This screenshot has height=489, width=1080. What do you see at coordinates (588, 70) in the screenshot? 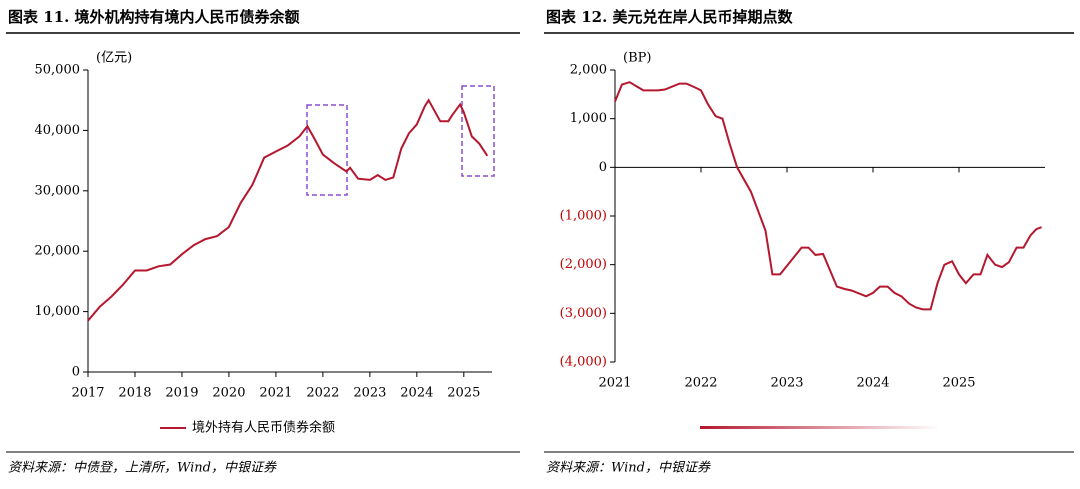
I see `y-tick-label: 2,000` at bounding box center [588, 70].